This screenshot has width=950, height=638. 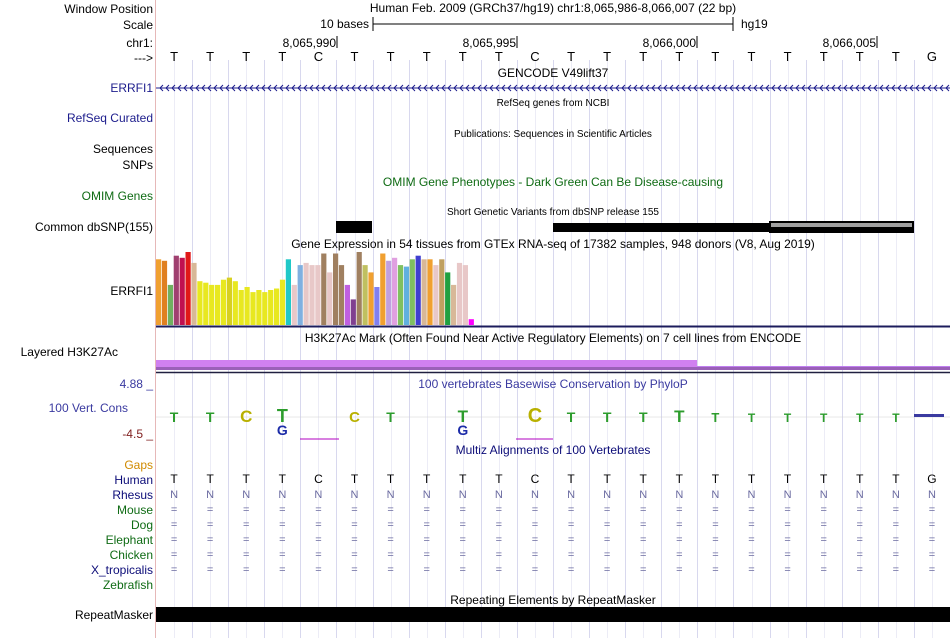 I want to click on species-mouse: Mouse, so click(x=134, y=510).